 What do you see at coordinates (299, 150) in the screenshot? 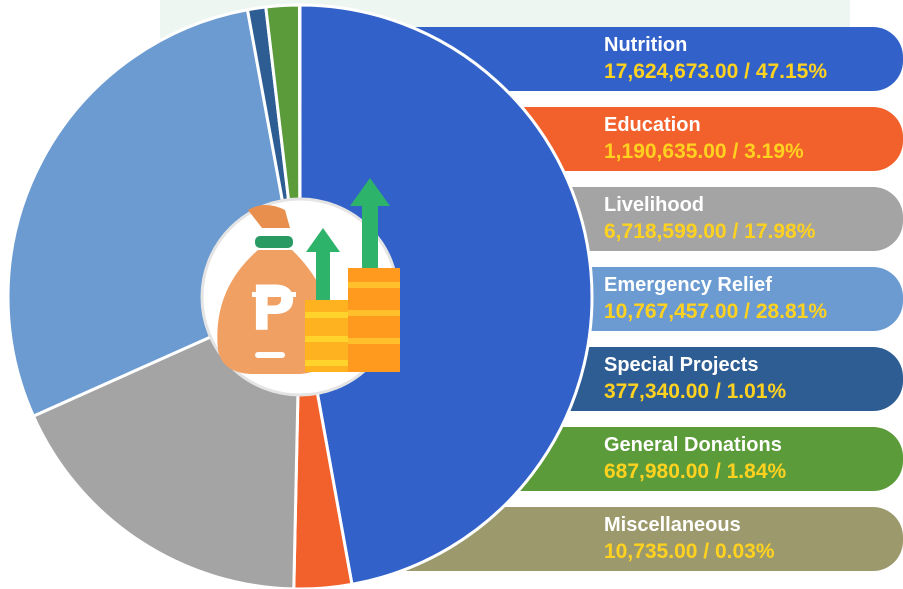
I see `pie-slice` at bounding box center [299, 150].